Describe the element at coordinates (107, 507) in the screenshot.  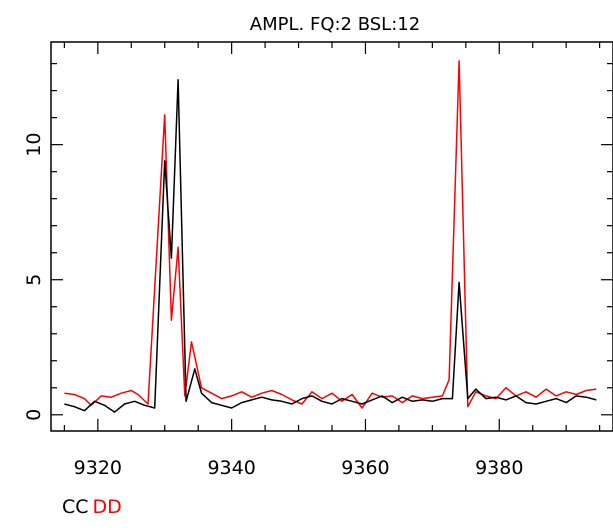
I see `legend-entry-dd: DD` at that location.